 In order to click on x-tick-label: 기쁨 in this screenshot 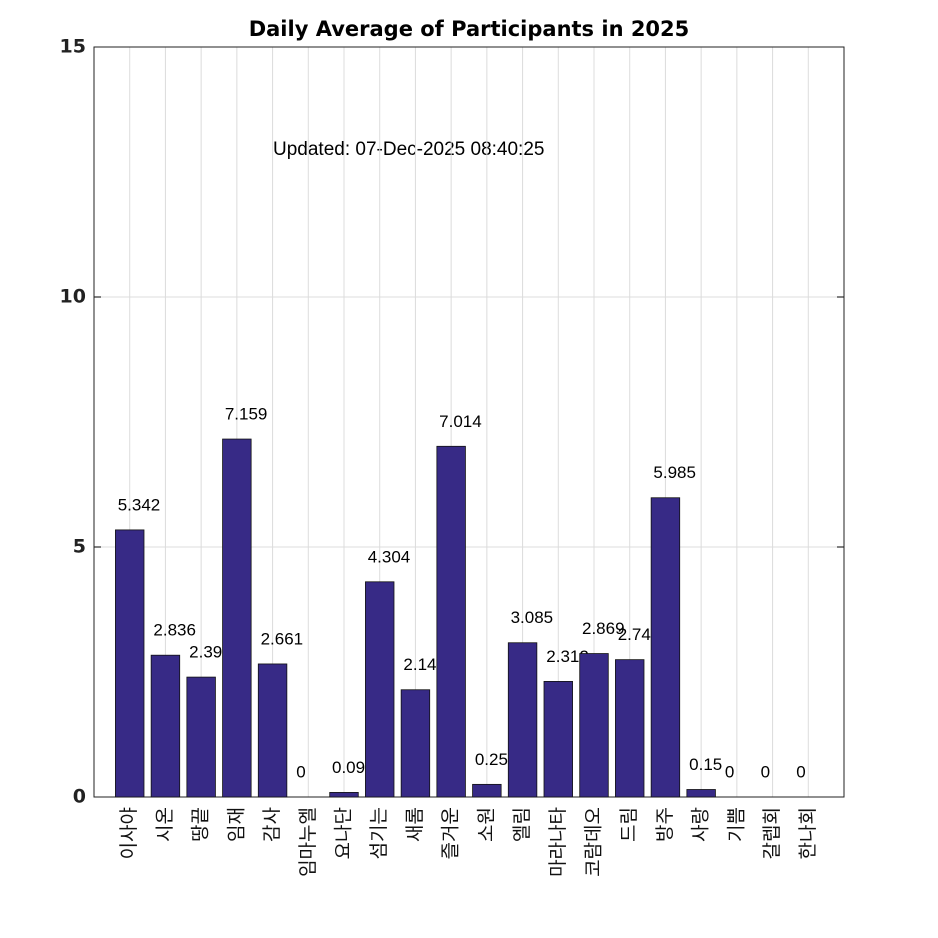, I will do `click(736, 824)`.